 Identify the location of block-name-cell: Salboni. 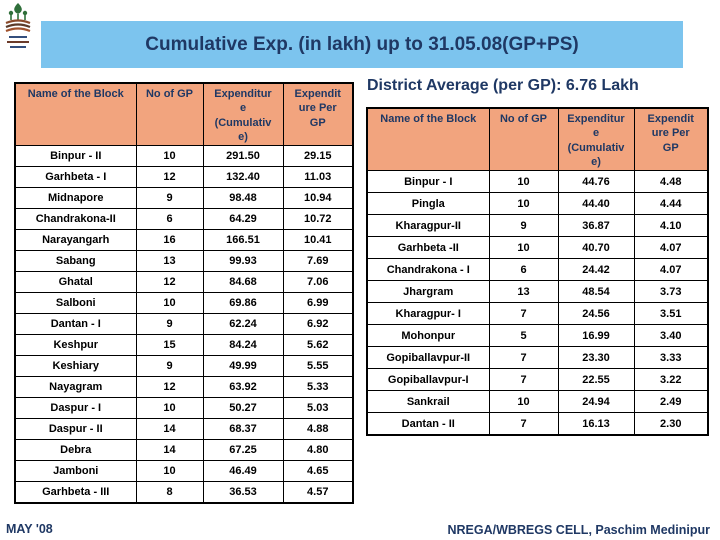
(75, 303).